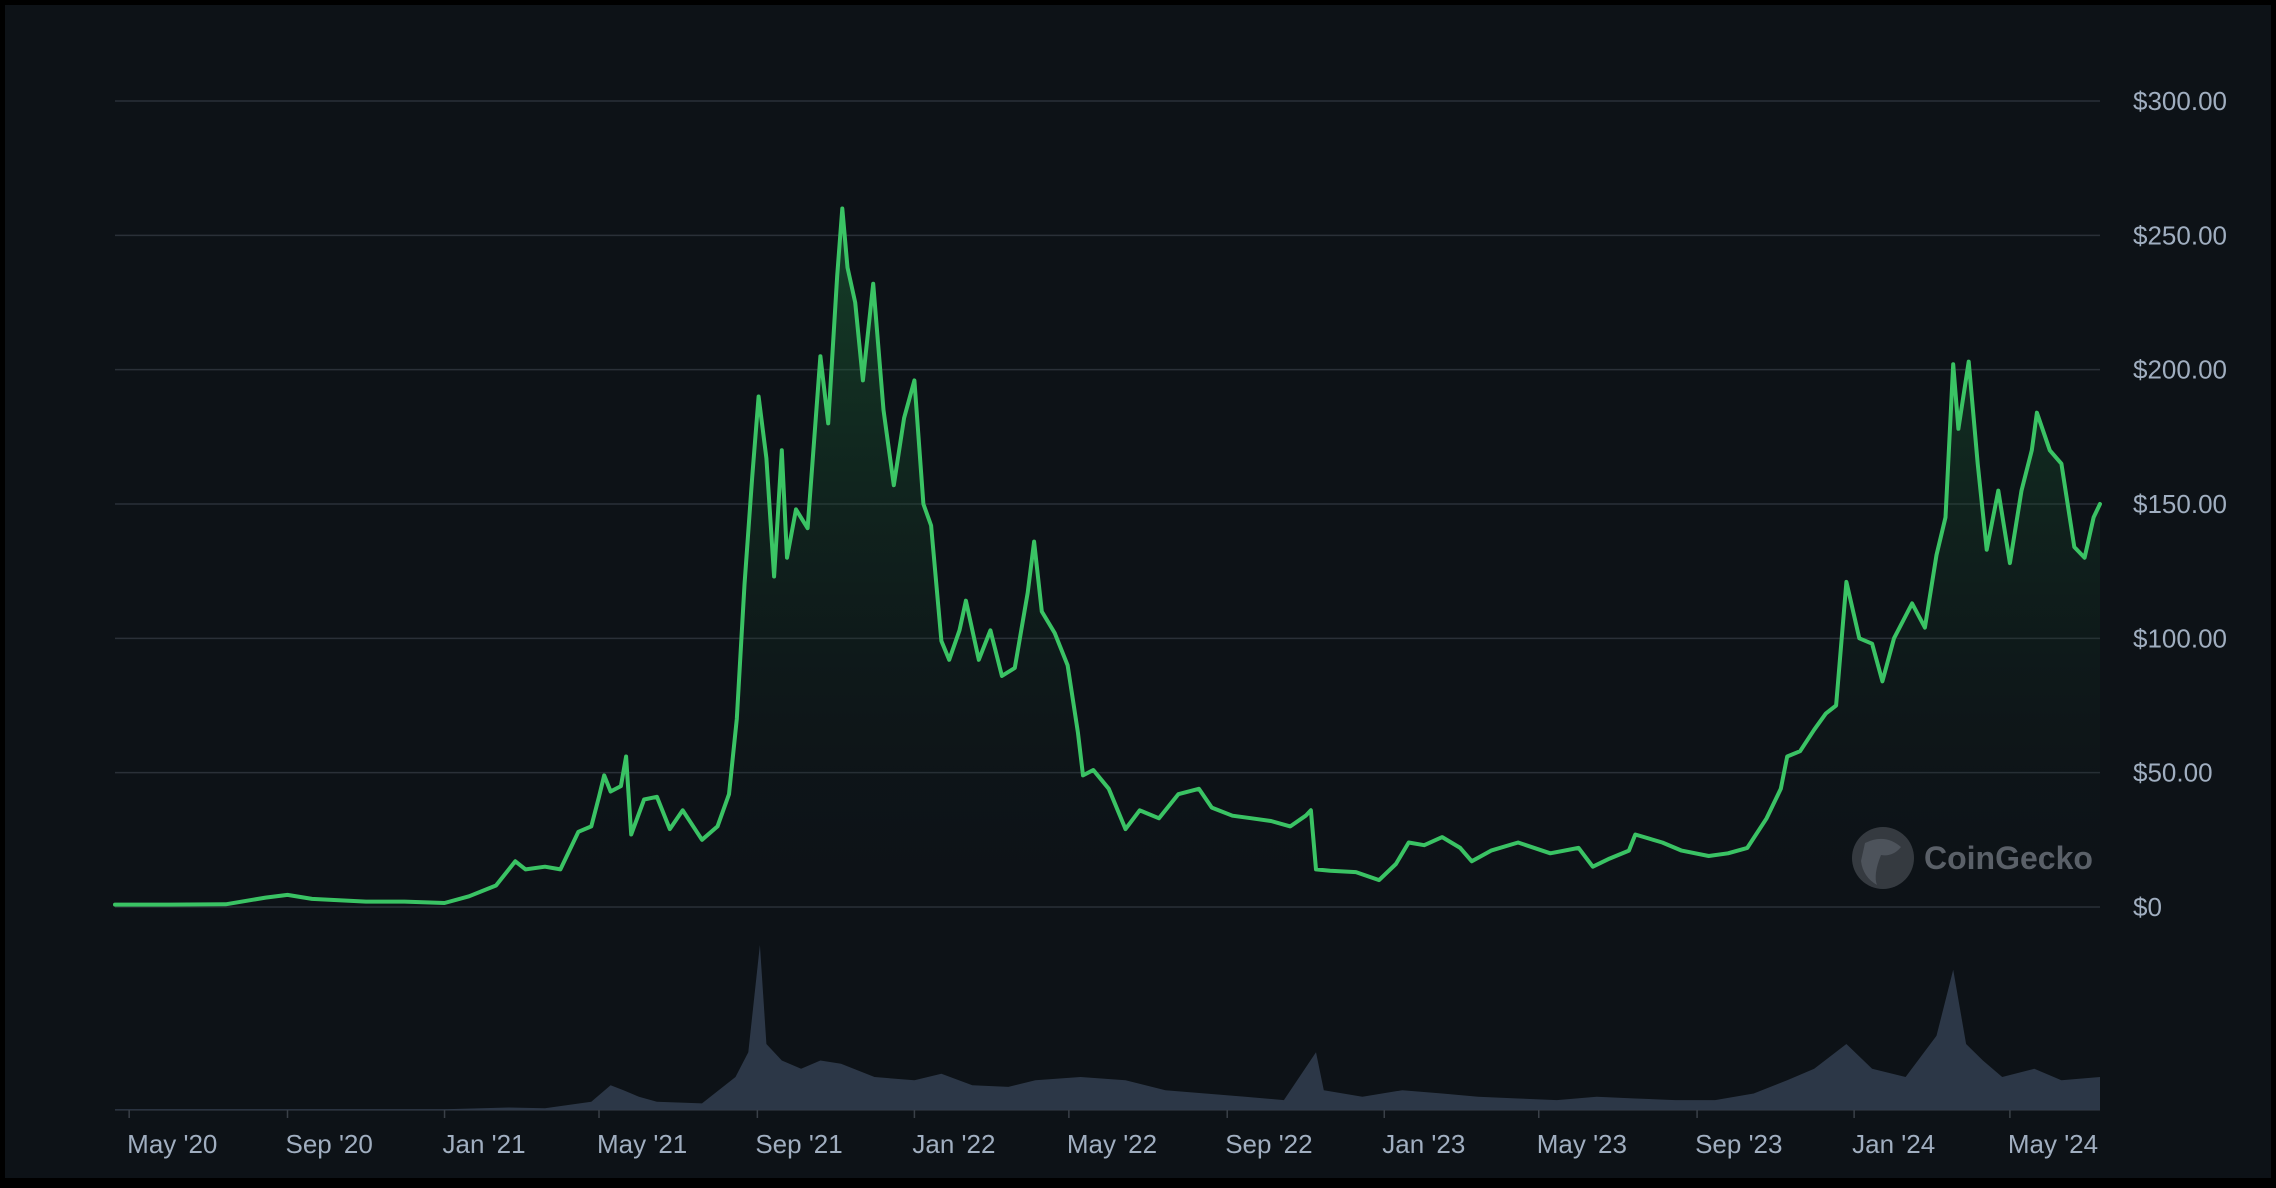  Describe the element at coordinates (953, 1144) in the screenshot. I see `x-tick-label: Jan '22` at that location.